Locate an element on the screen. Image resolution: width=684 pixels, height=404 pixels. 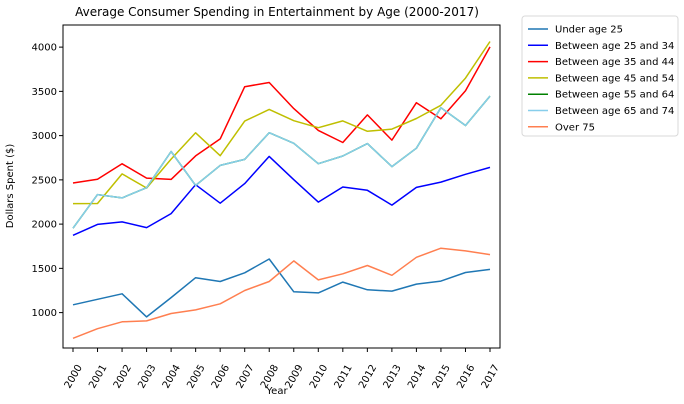
x-tick-label: 2015 is located at coordinates (442, 377).